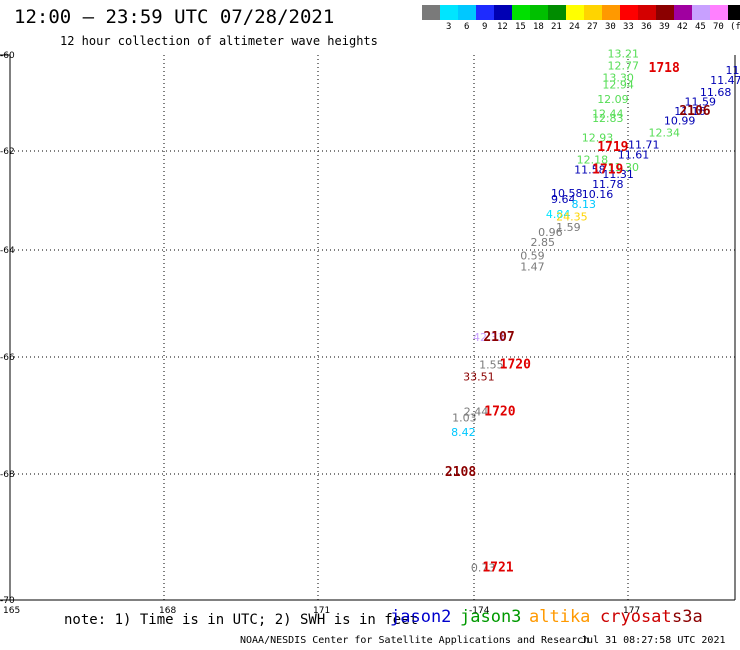 Image resolution: width=740 pixels, height=650 pixels. What do you see at coordinates (628, 27) in the screenshot?
I see `legend-tick-label: 33` at bounding box center [628, 27].